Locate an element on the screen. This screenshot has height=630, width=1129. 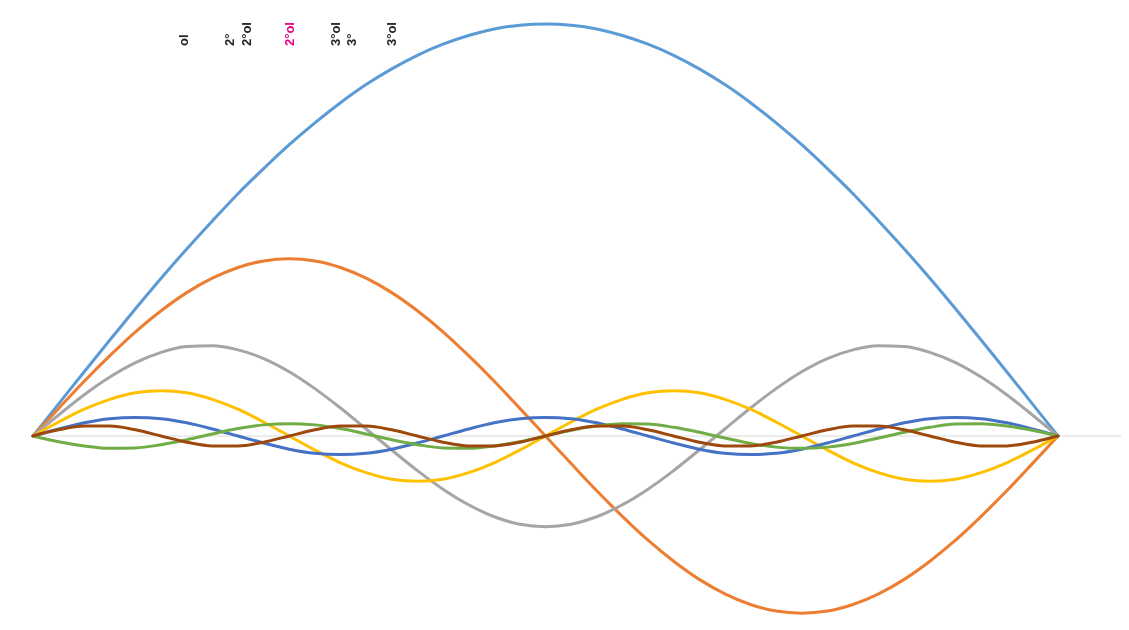
annotation: ol is located at coordinates (183, 40).